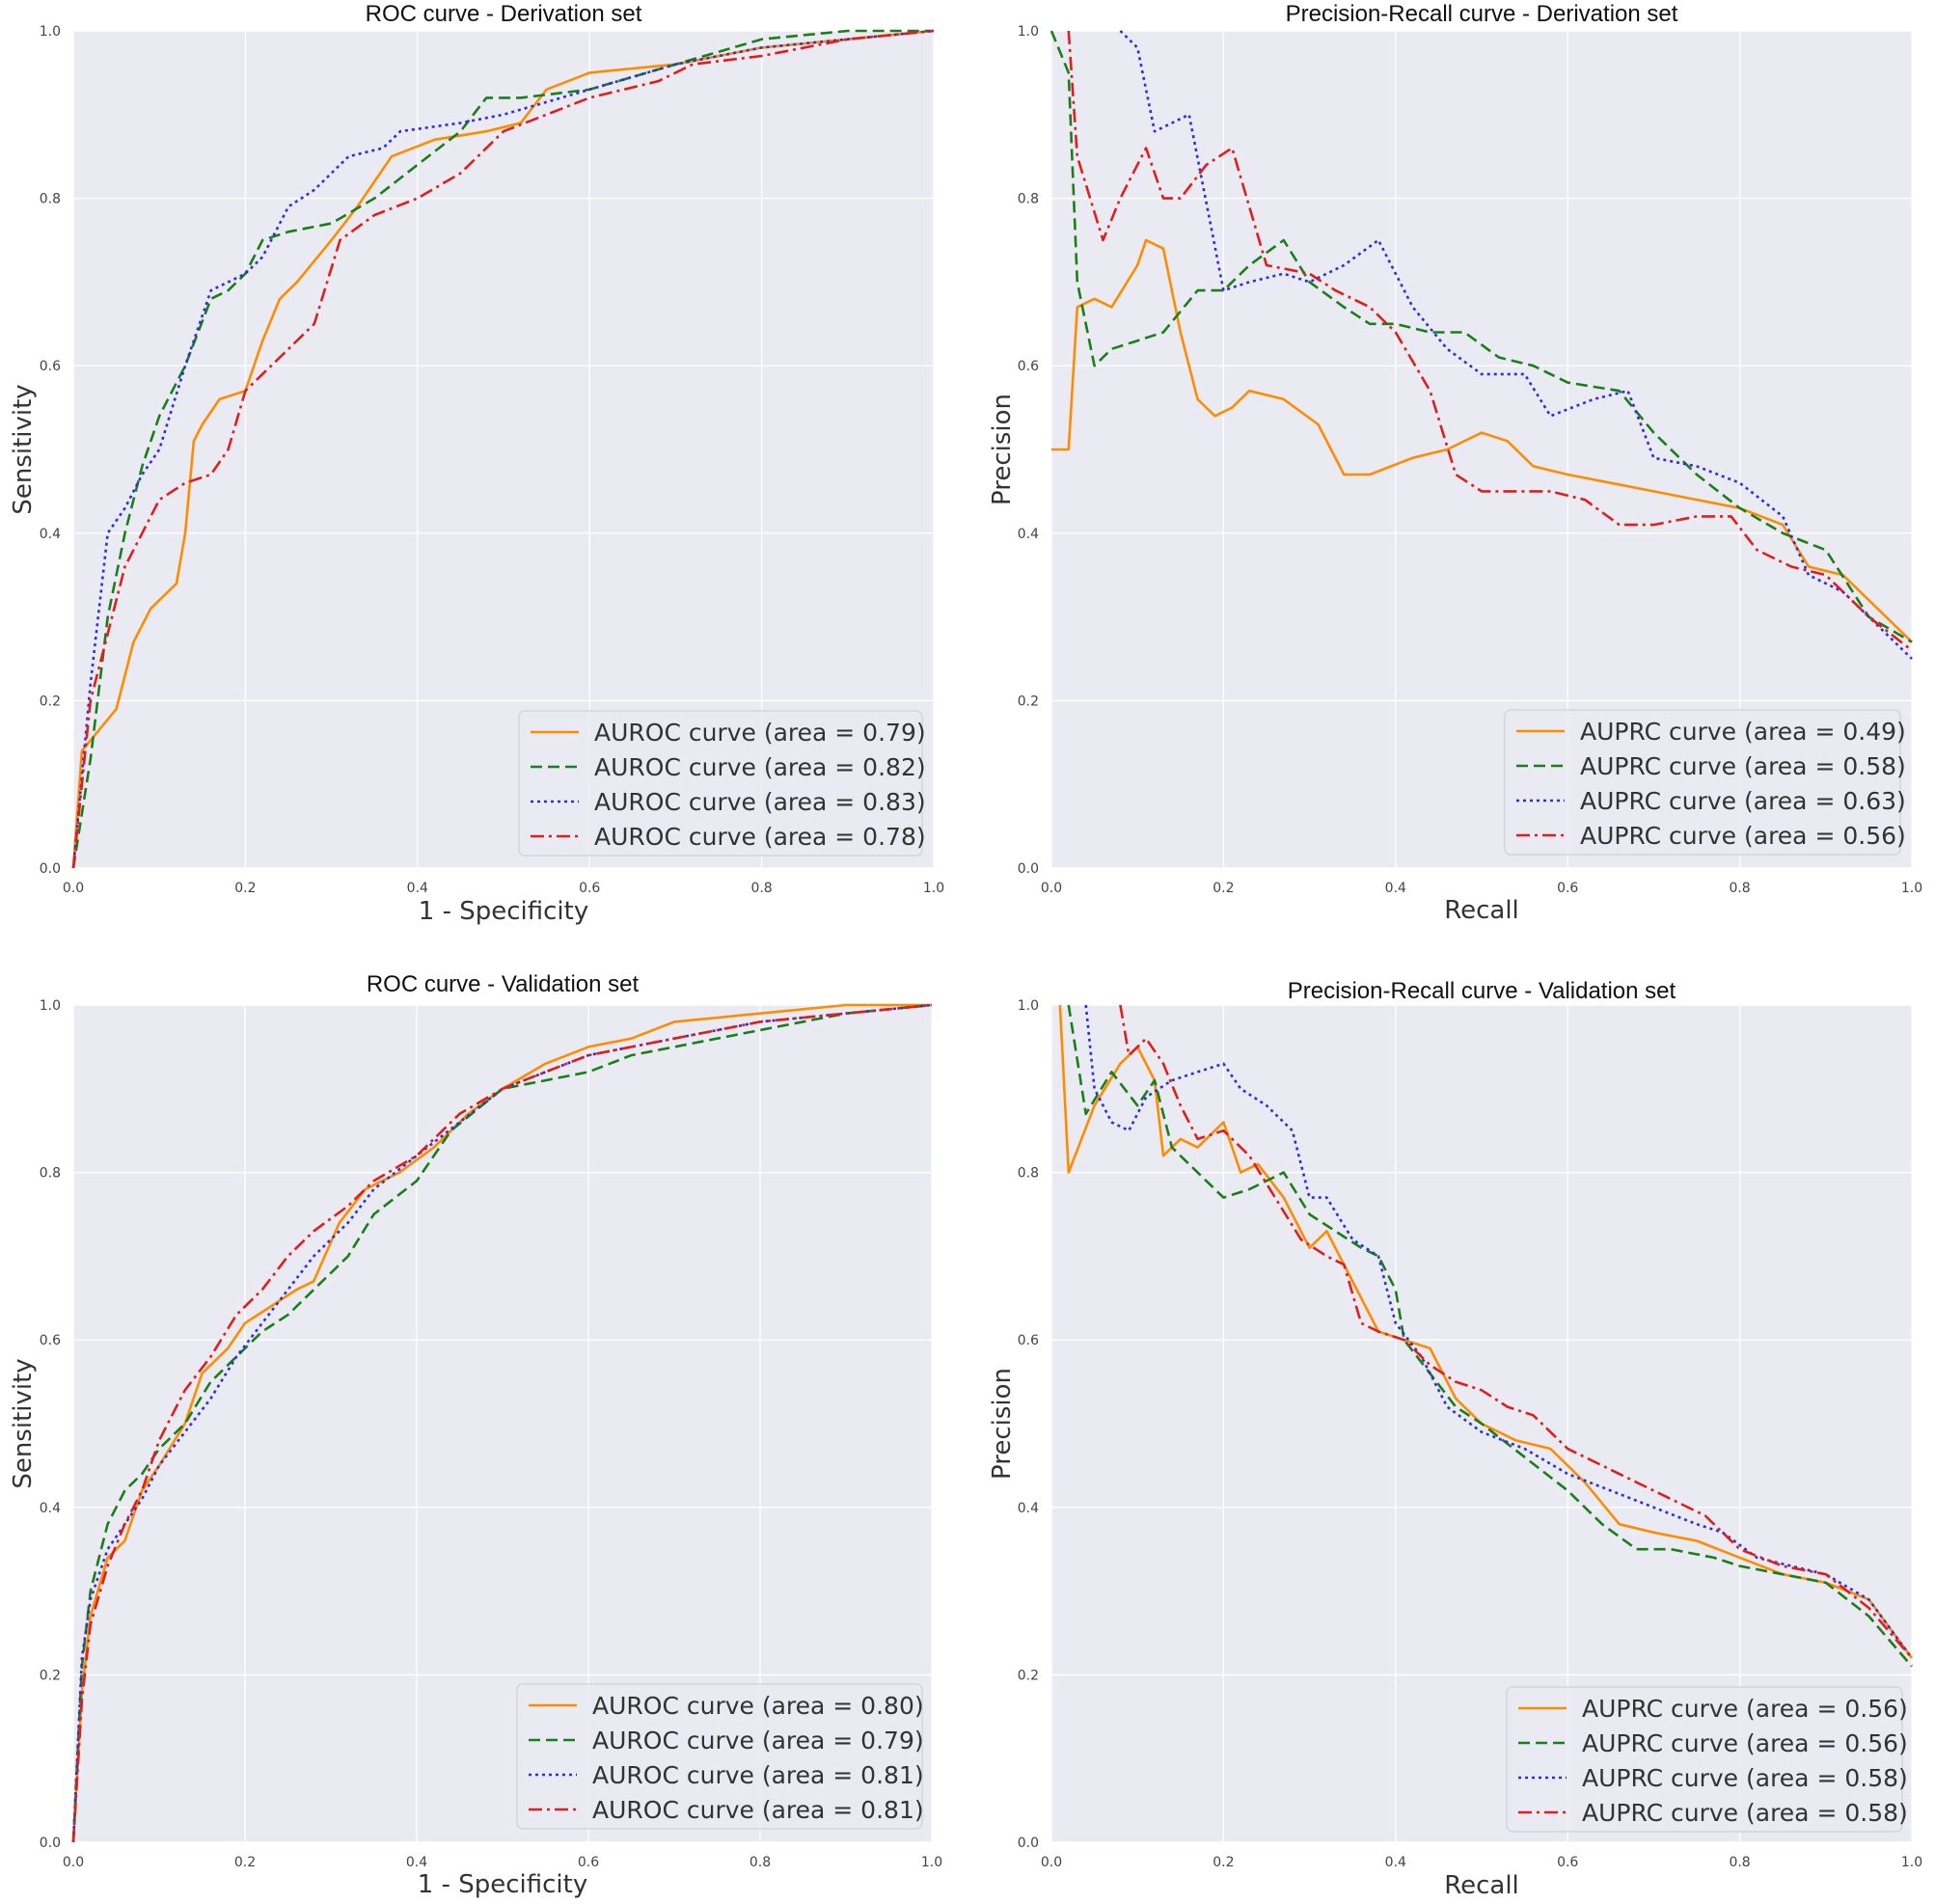  I want to click on series-line-green, so click(1481, 336).